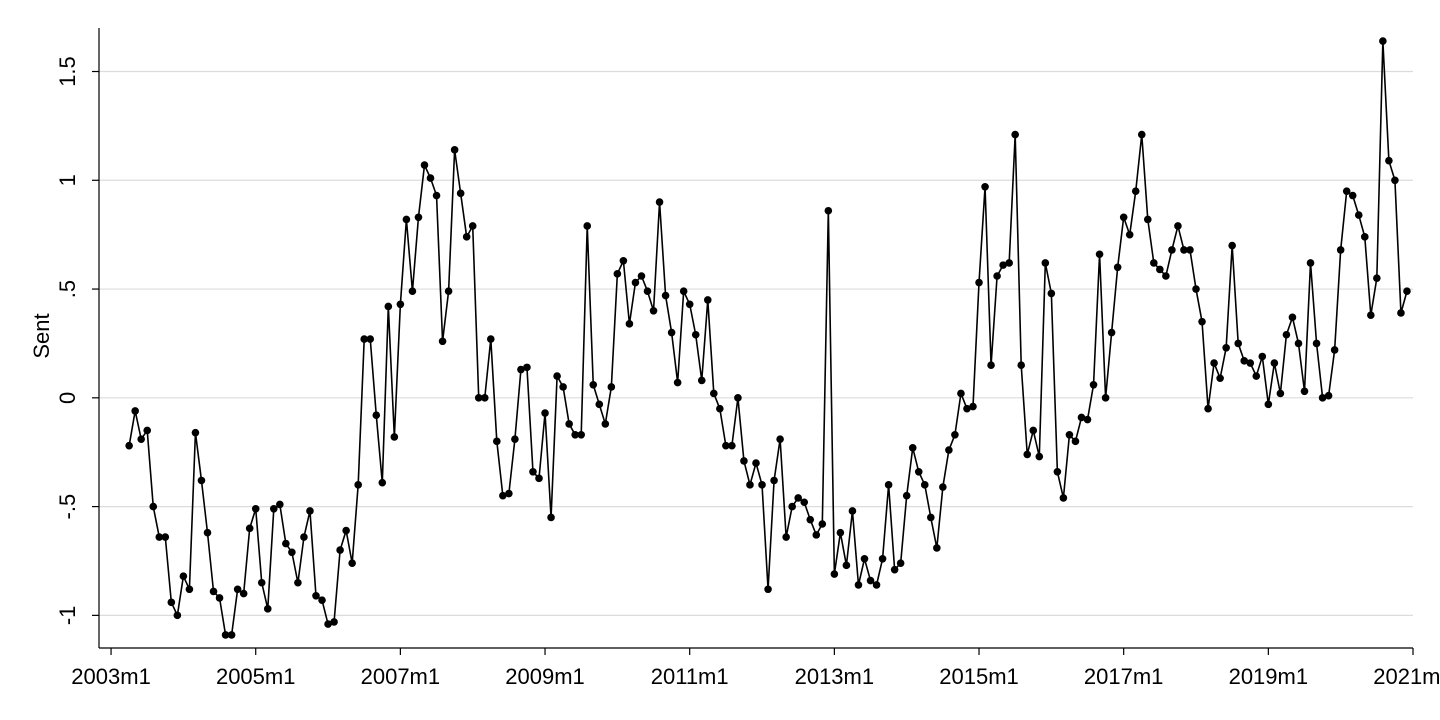  What do you see at coordinates (401, 676) in the screenshot?
I see `x-tick-label: 2007m1` at bounding box center [401, 676].